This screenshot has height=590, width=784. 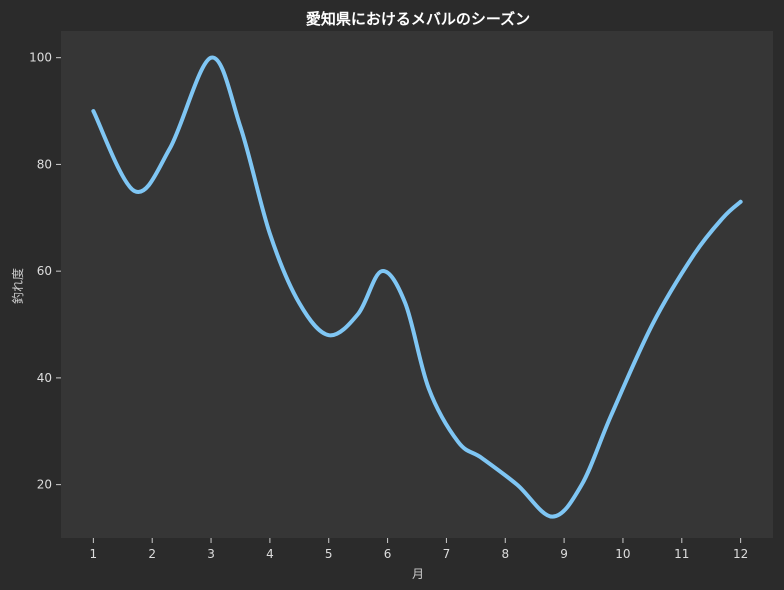 I want to click on x-tick-label: 5, so click(x=329, y=554).